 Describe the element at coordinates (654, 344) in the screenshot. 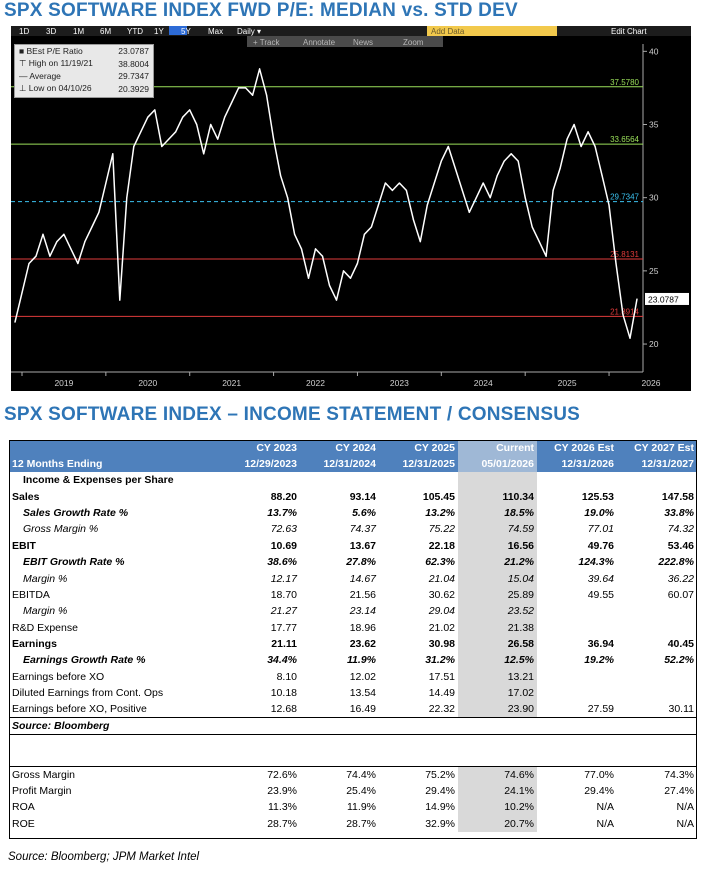

I see `y-tick-label: 20` at that location.